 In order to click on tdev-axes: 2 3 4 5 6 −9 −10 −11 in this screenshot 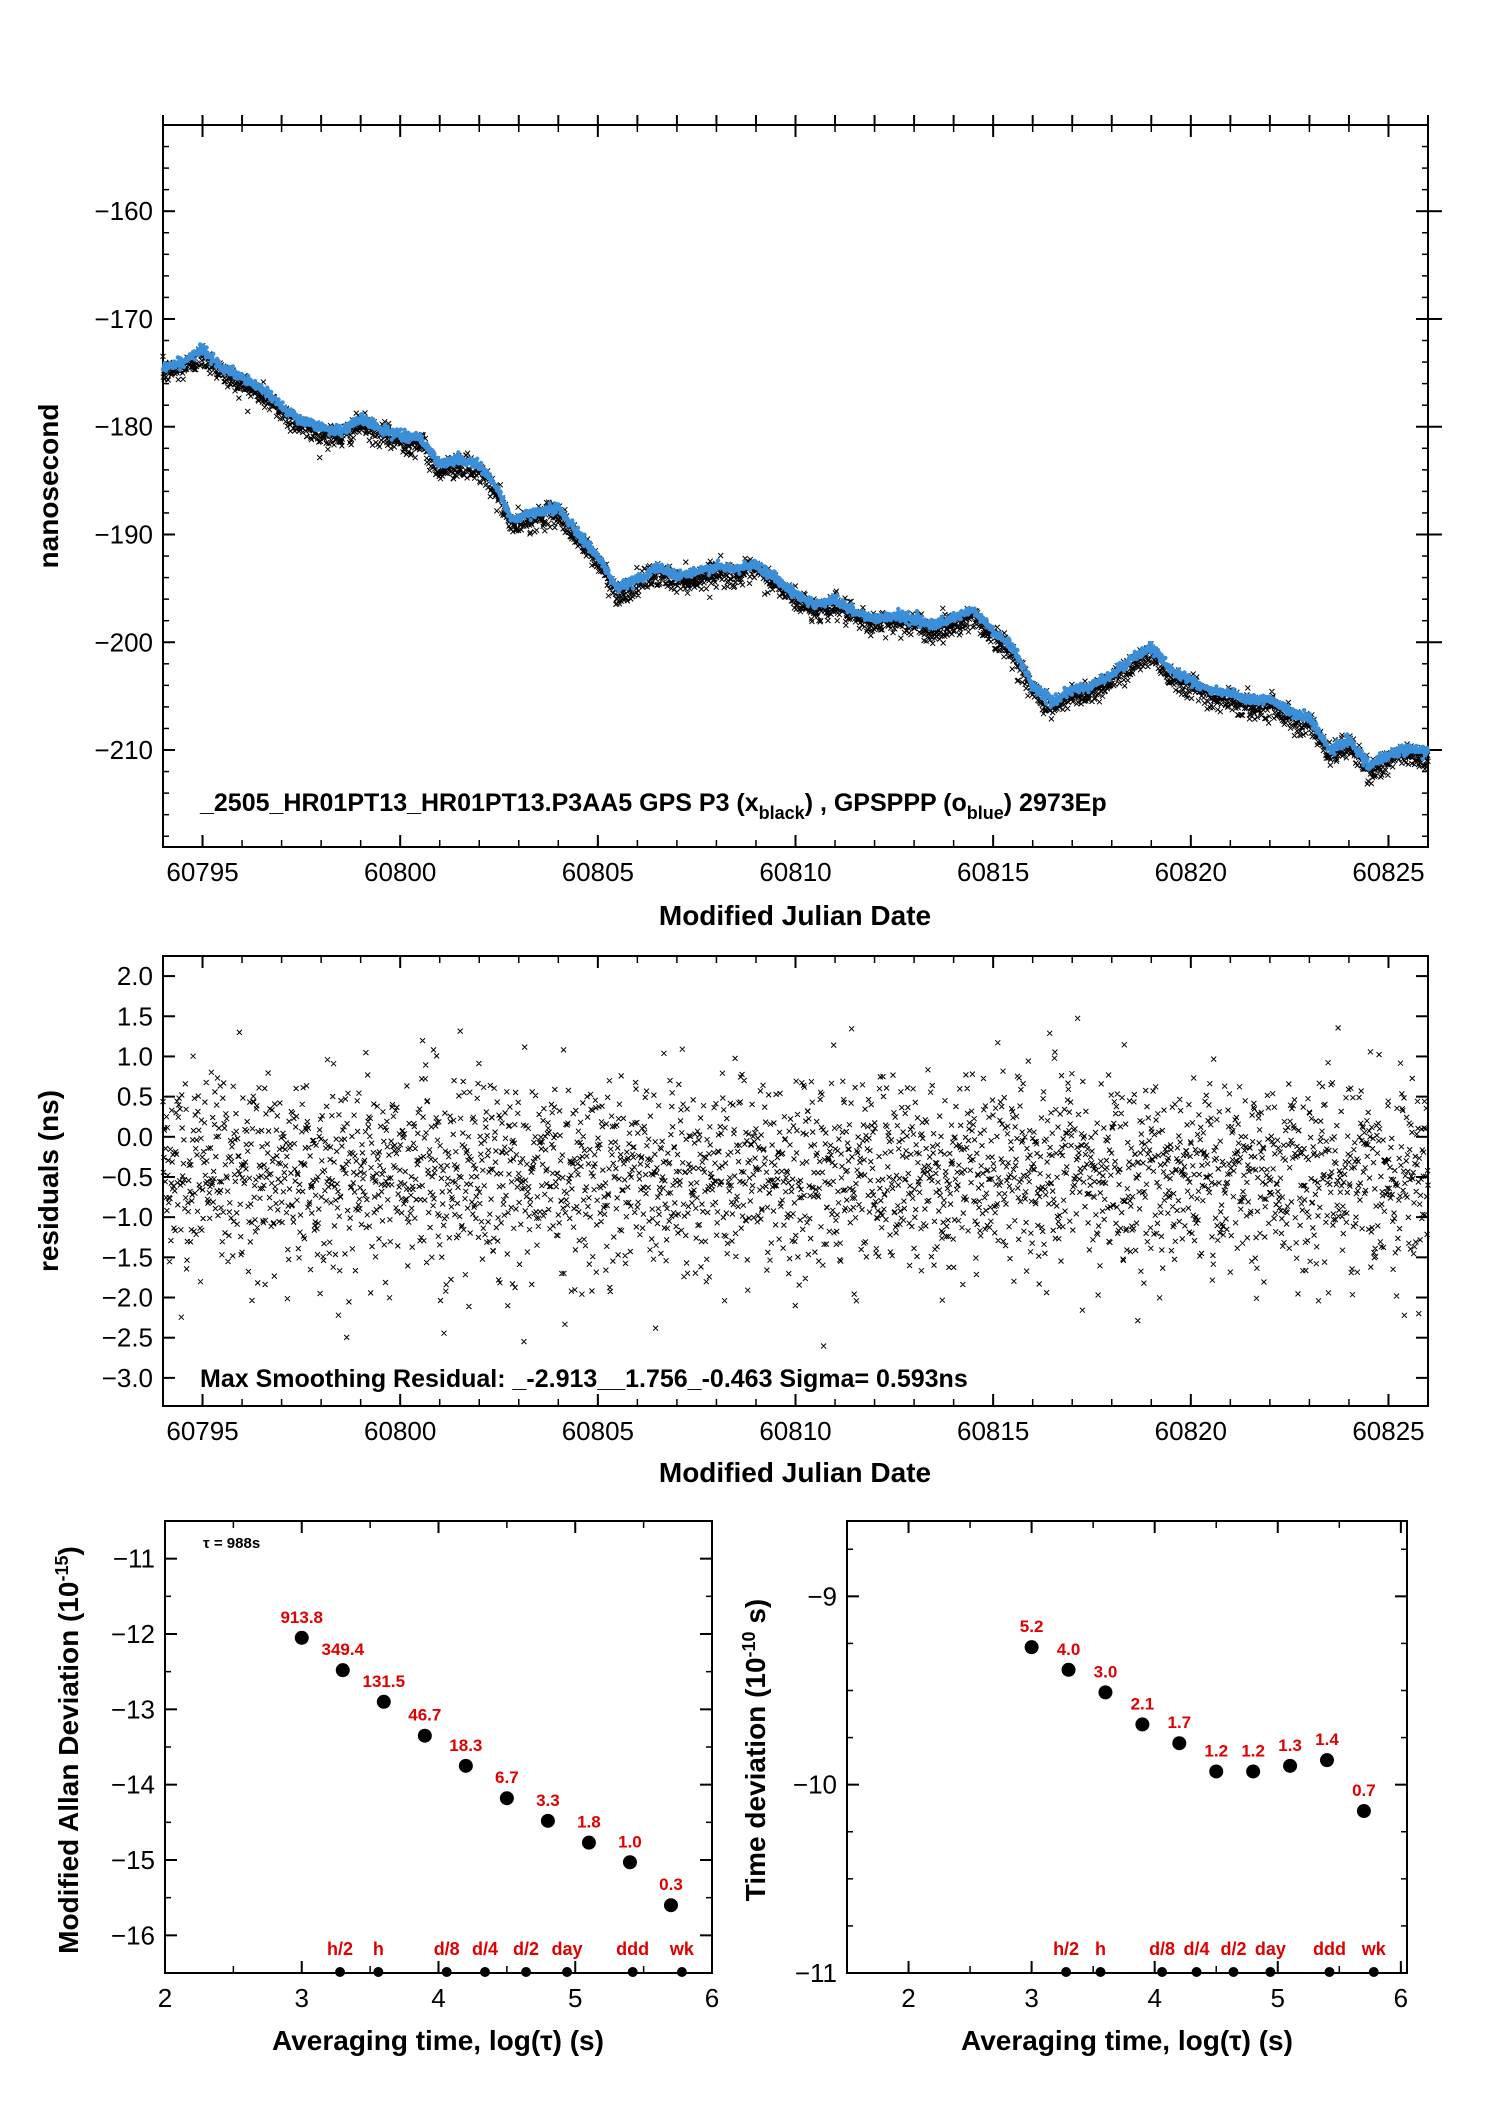, I will do `click(1100, 1767)`.